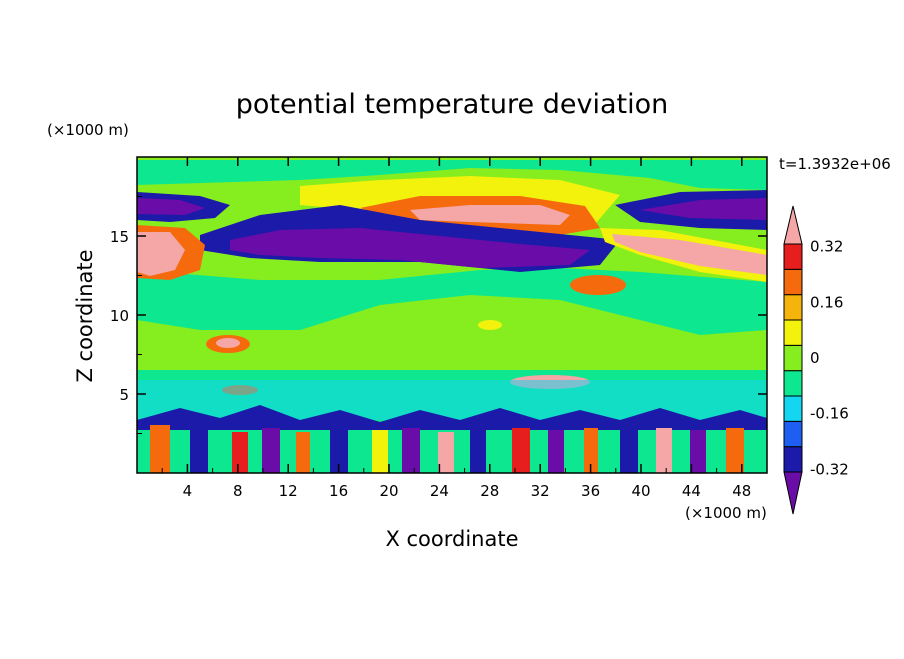  What do you see at coordinates (598, 285) in the screenshot?
I see `warm-patch-b` at bounding box center [598, 285].